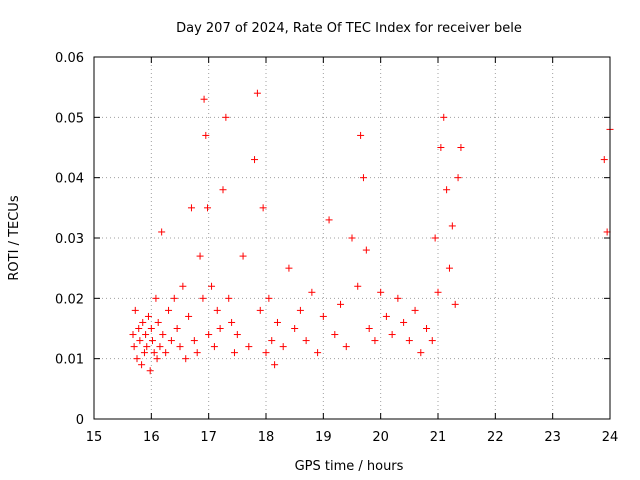 The height and width of the screenshot is (480, 640). What do you see at coordinates (610, 437) in the screenshot?
I see `x-tick-label: 24` at bounding box center [610, 437].